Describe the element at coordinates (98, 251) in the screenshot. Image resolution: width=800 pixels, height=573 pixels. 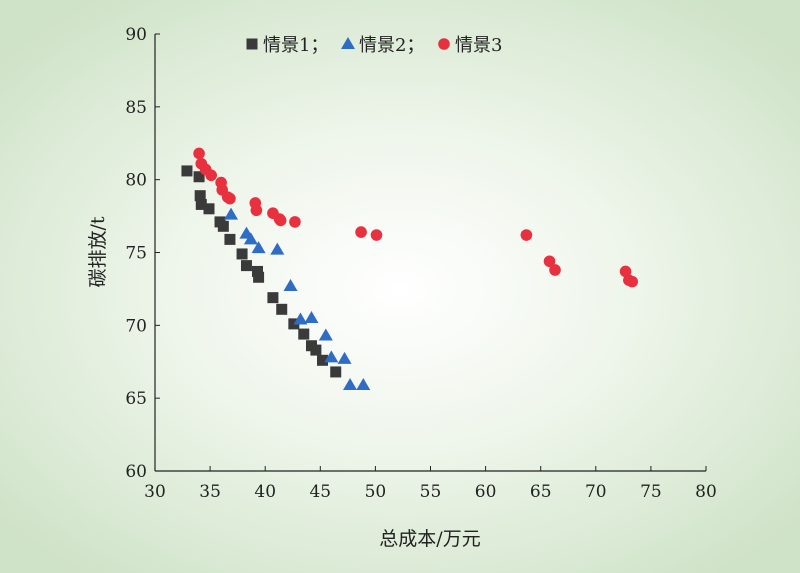
I see `y-axis-label: 碳排放/t` at that location.